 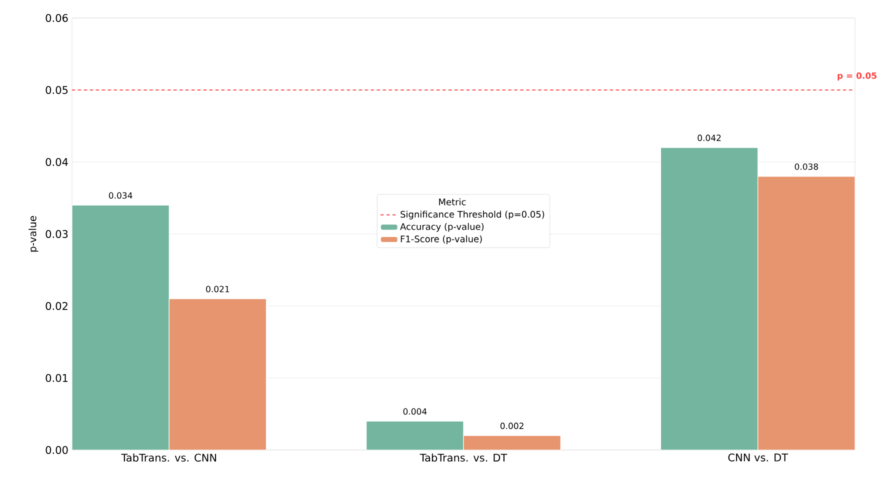 I want to click on y-tick-label: 0.02, so click(x=57, y=306).